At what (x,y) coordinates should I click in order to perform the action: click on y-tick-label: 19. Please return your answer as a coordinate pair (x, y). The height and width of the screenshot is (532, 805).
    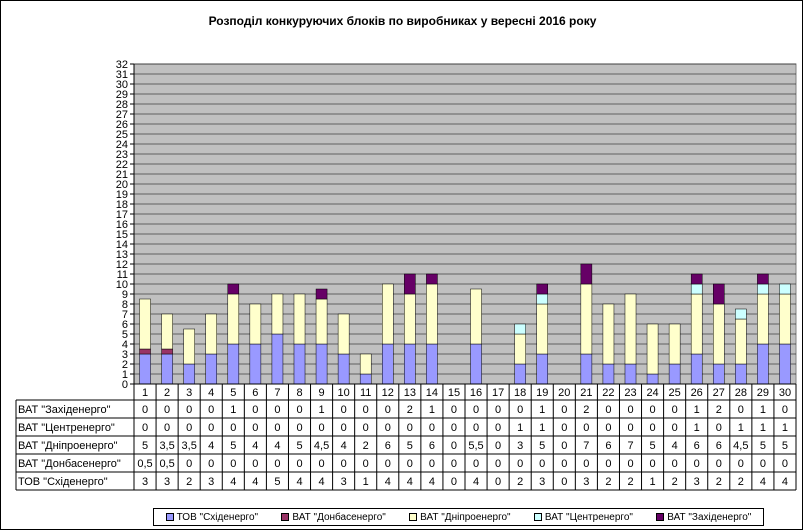
    Looking at the image, I should click on (122, 195).